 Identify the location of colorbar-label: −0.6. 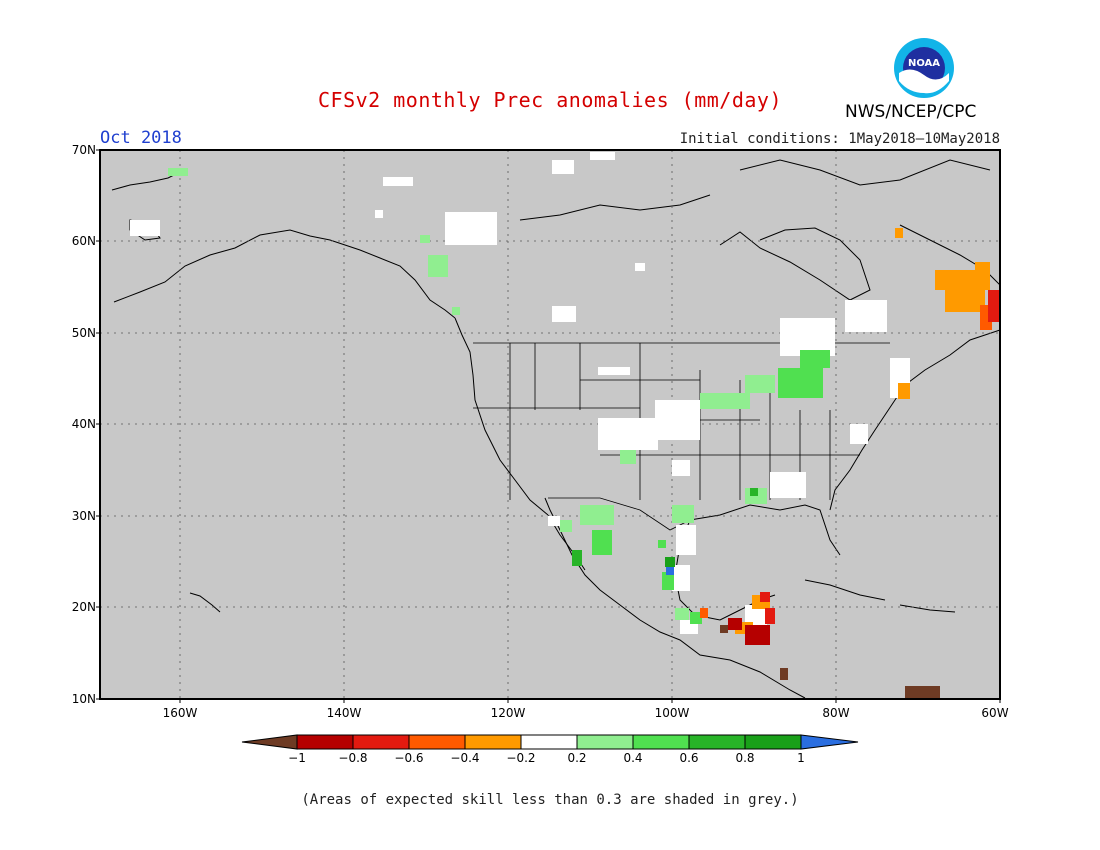
(409, 758).